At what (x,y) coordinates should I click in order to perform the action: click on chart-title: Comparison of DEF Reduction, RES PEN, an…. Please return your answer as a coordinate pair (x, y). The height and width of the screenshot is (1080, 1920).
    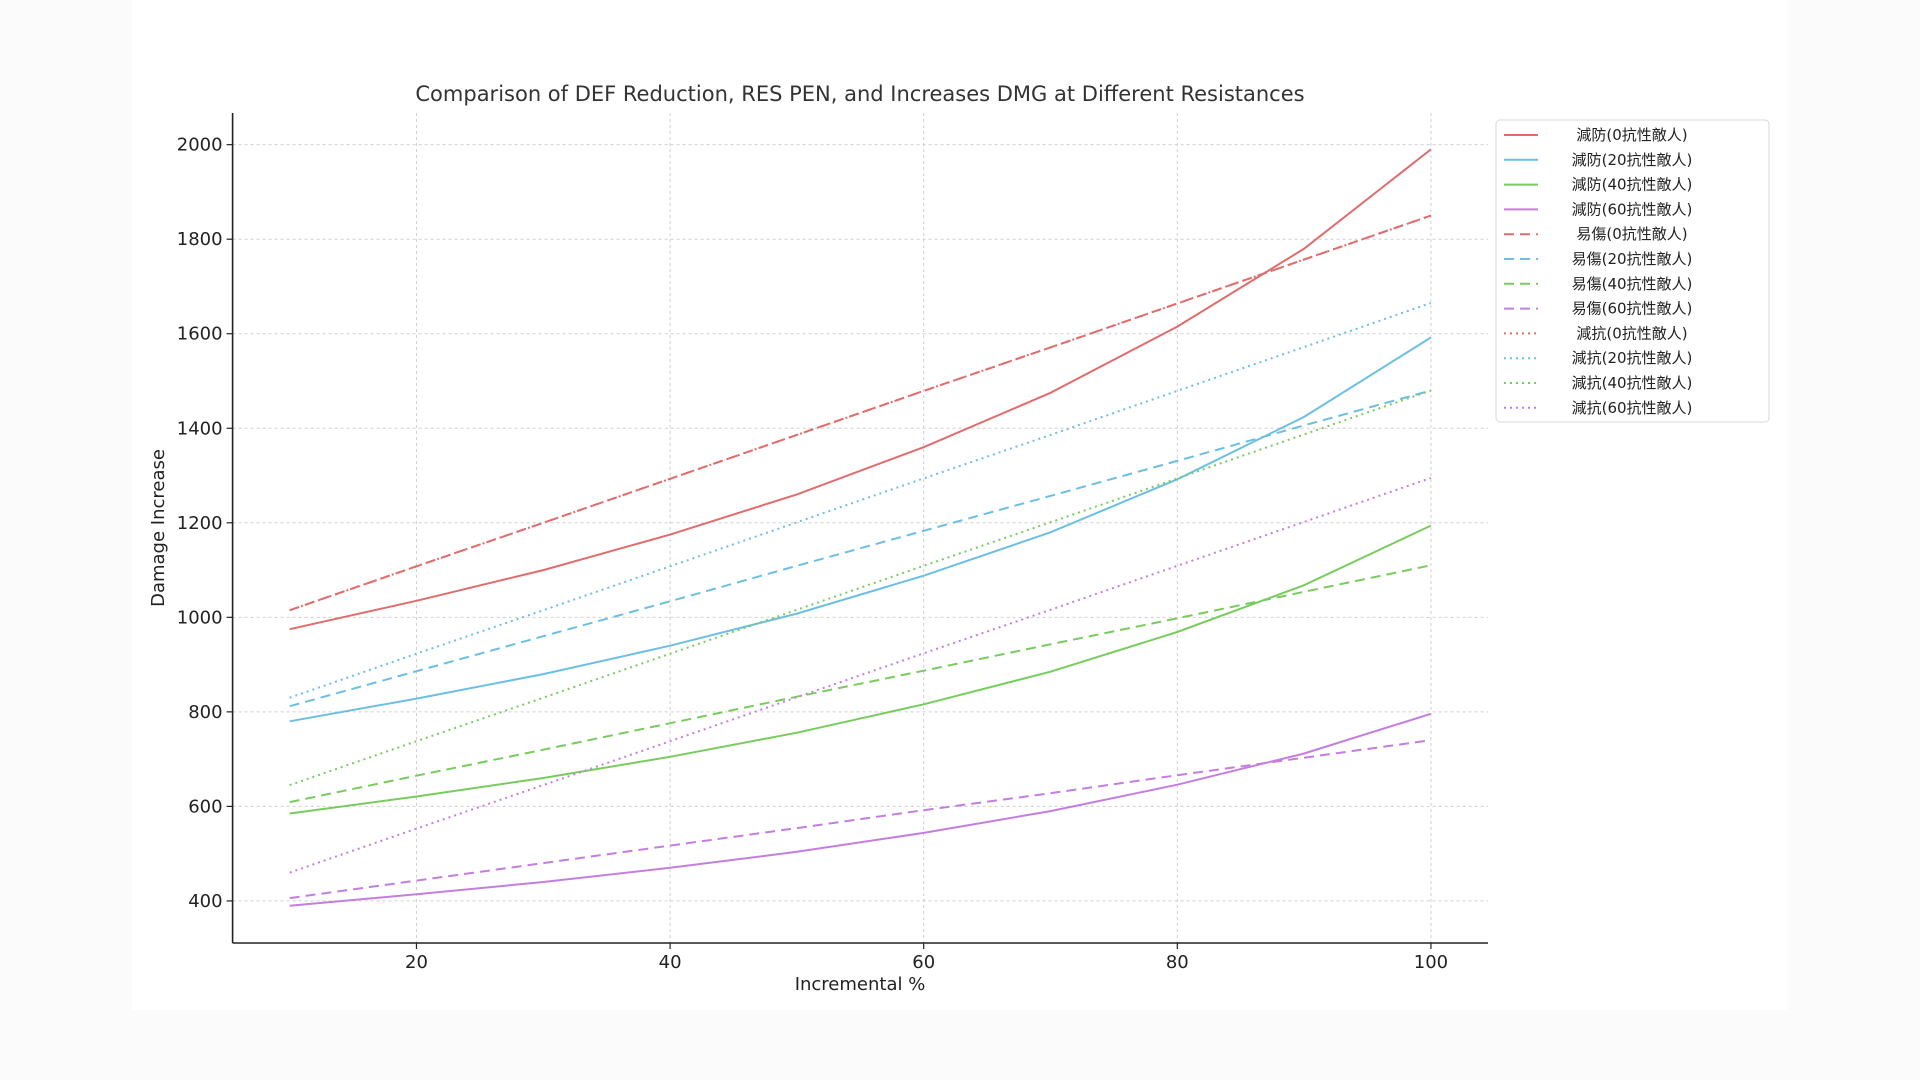
    Looking at the image, I should click on (859, 94).